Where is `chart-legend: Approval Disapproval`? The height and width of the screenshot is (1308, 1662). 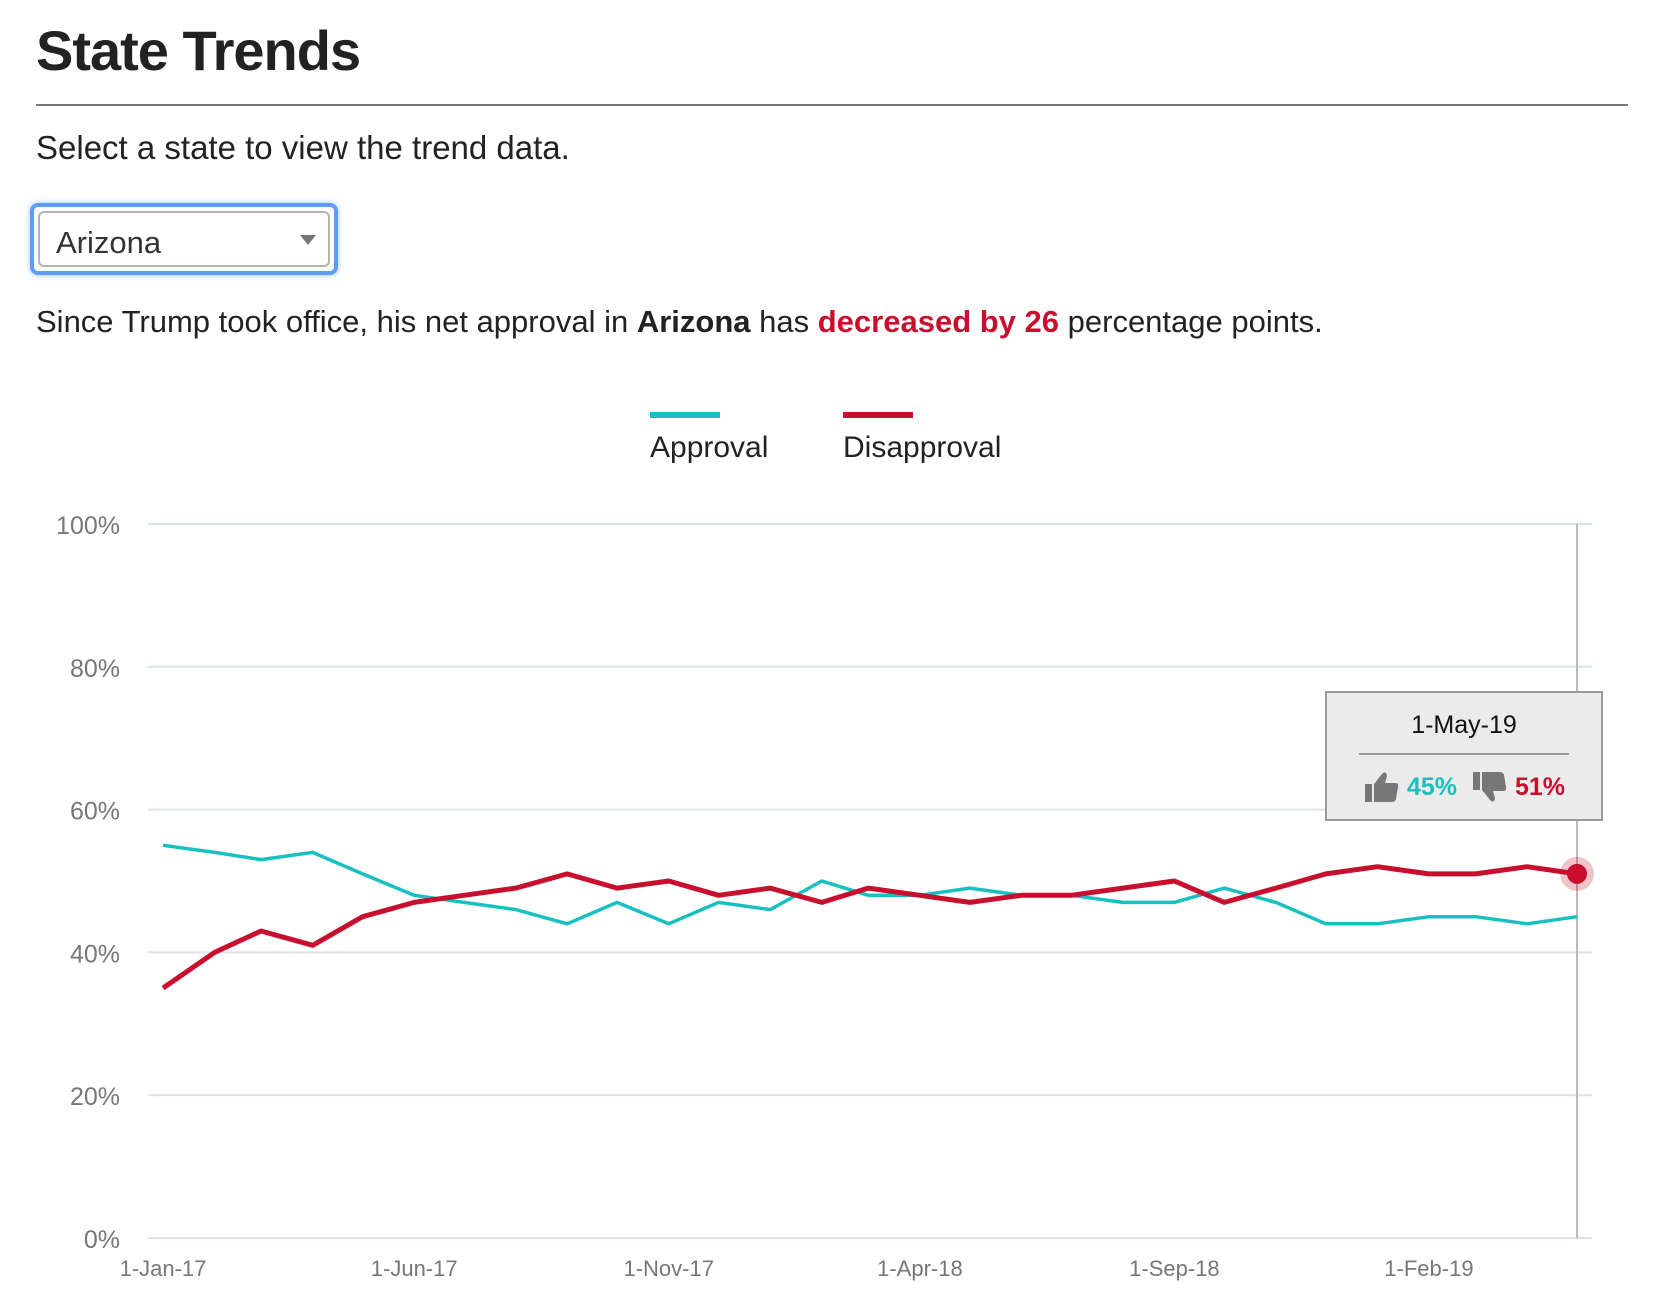
chart-legend: Approval Disapproval is located at coordinates (825, 438).